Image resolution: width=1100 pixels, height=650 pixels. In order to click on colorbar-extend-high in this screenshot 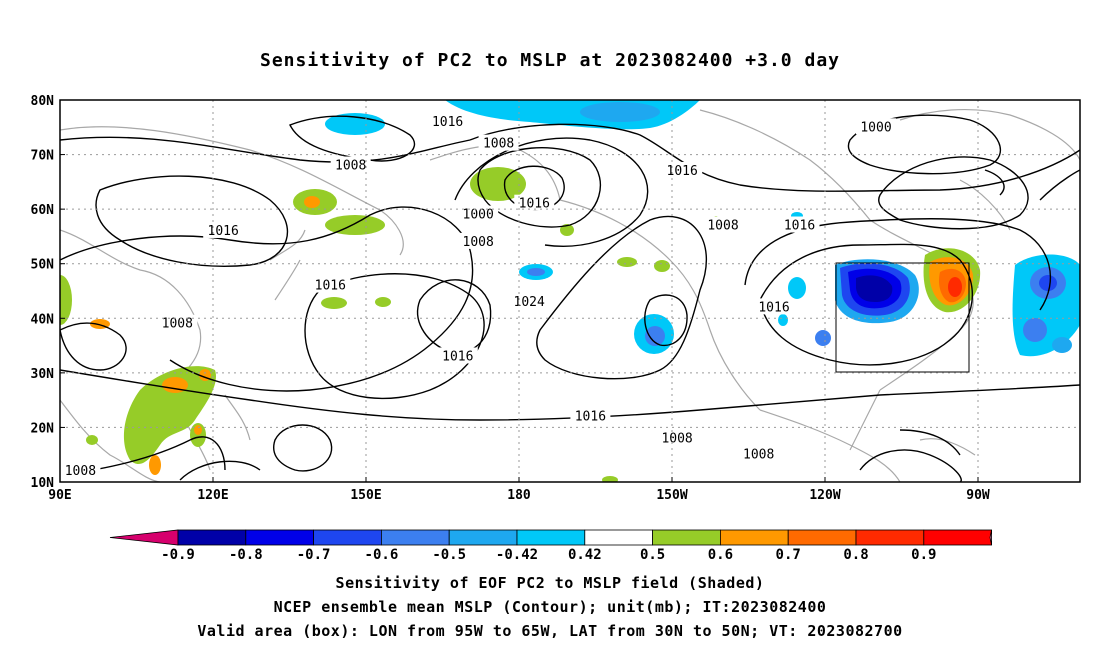, I will do `click(990, 537)`.